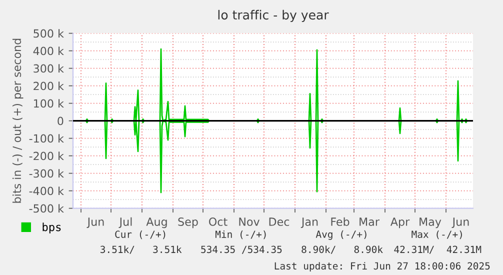 The height and width of the screenshot is (275, 503). I want to click on y-tick-label: 300 k, so click(49, 68).